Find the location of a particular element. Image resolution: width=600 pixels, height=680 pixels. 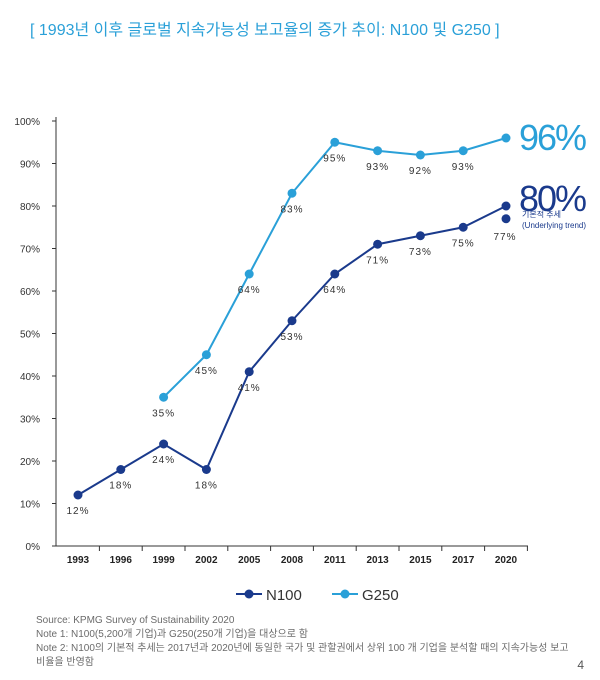

x-tick-label: 2008 is located at coordinates (292, 560).